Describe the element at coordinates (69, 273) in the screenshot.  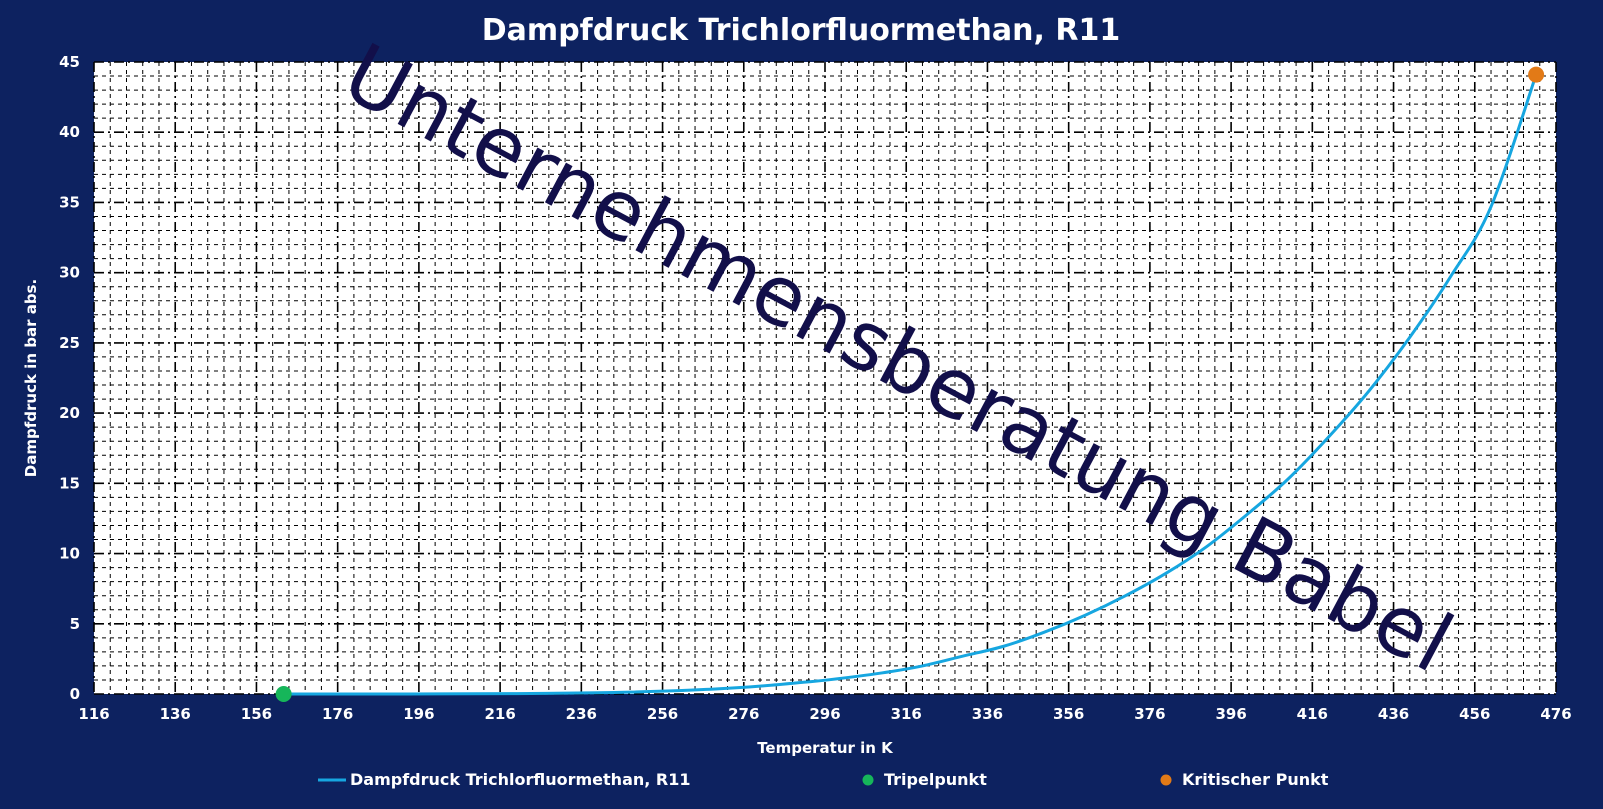
I see `y-tick-label: 30` at that location.